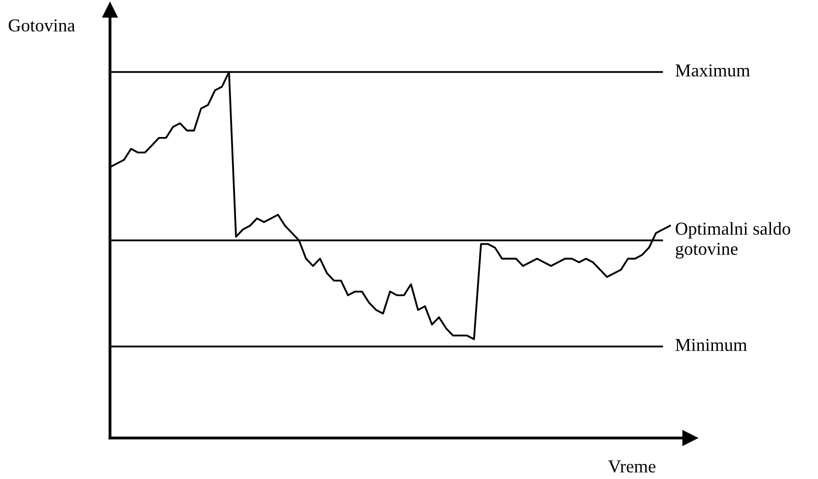 The width and height of the screenshot is (818, 479). I want to click on ref-line-label: Maximum, so click(713, 70).